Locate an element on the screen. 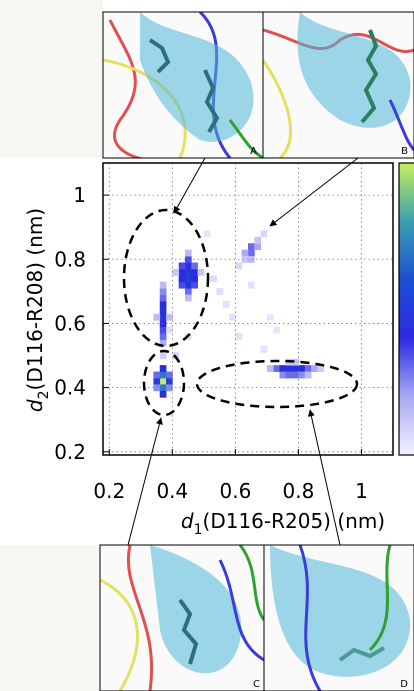  y-axis-label: d2(D116-R208) (nm) is located at coordinates (37, 310).